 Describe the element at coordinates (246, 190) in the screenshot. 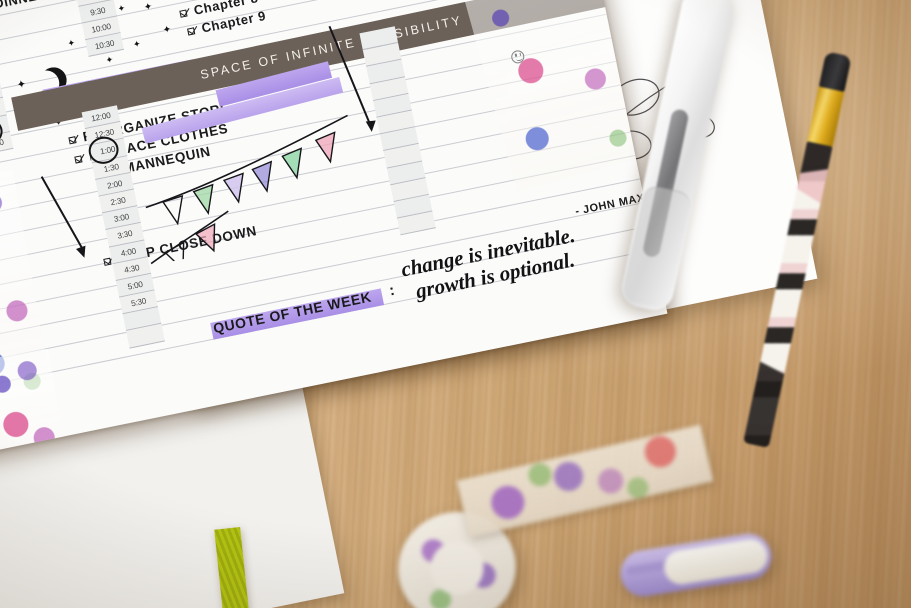

I see `bunting-flags-icon` at that location.